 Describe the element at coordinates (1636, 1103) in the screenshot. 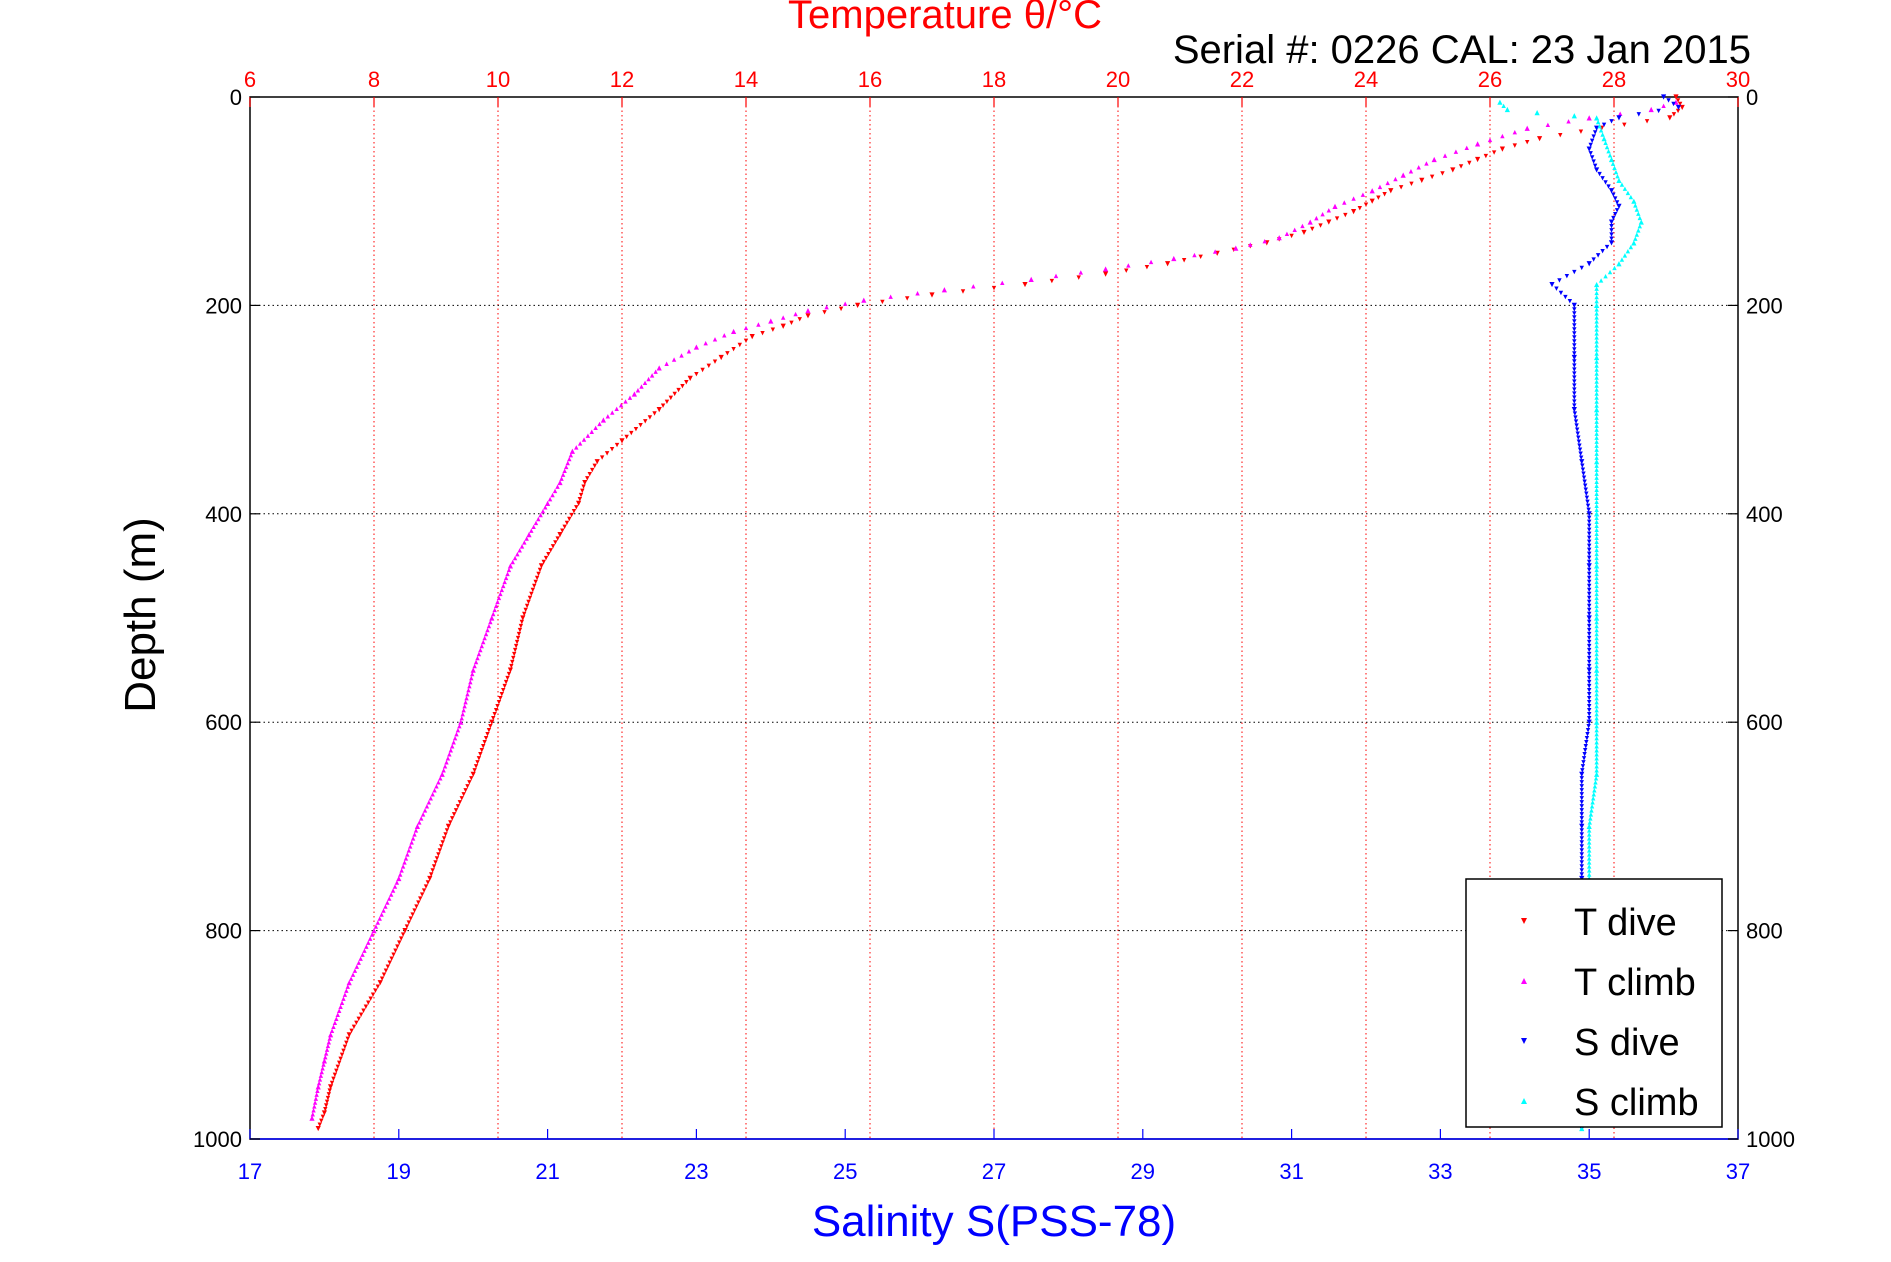

I see `legend-label-s-climb: S climb` at that location.